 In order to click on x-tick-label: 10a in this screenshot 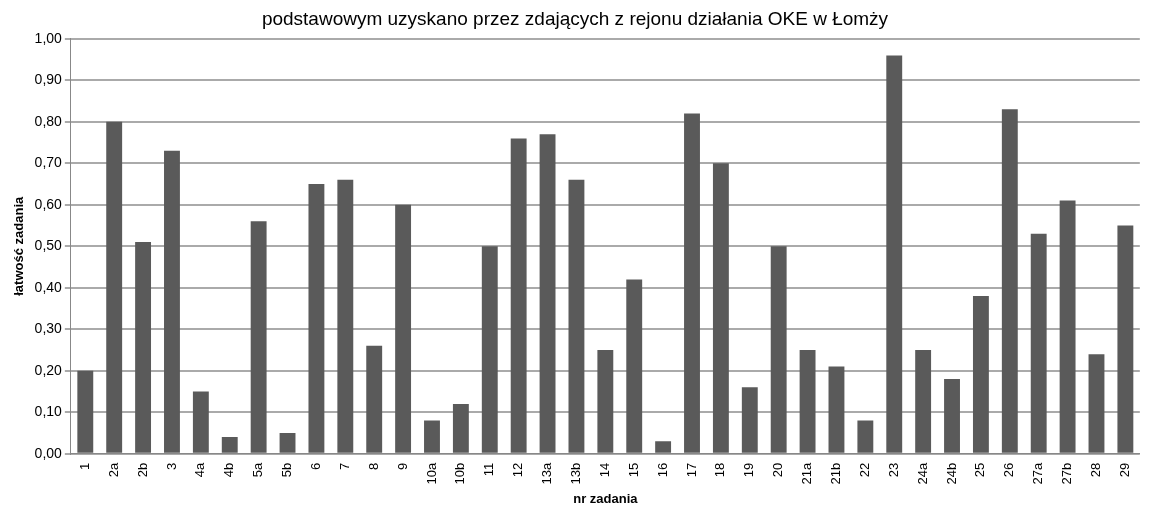, I will do `click(431, 473)`.